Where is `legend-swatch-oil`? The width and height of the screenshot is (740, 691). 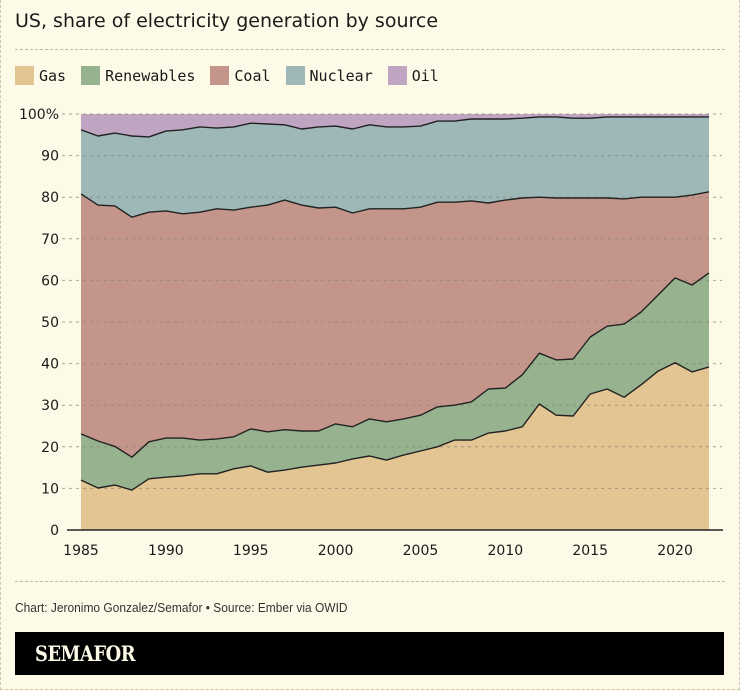
legend-swatch-oil is located at coordinates (397, 75).